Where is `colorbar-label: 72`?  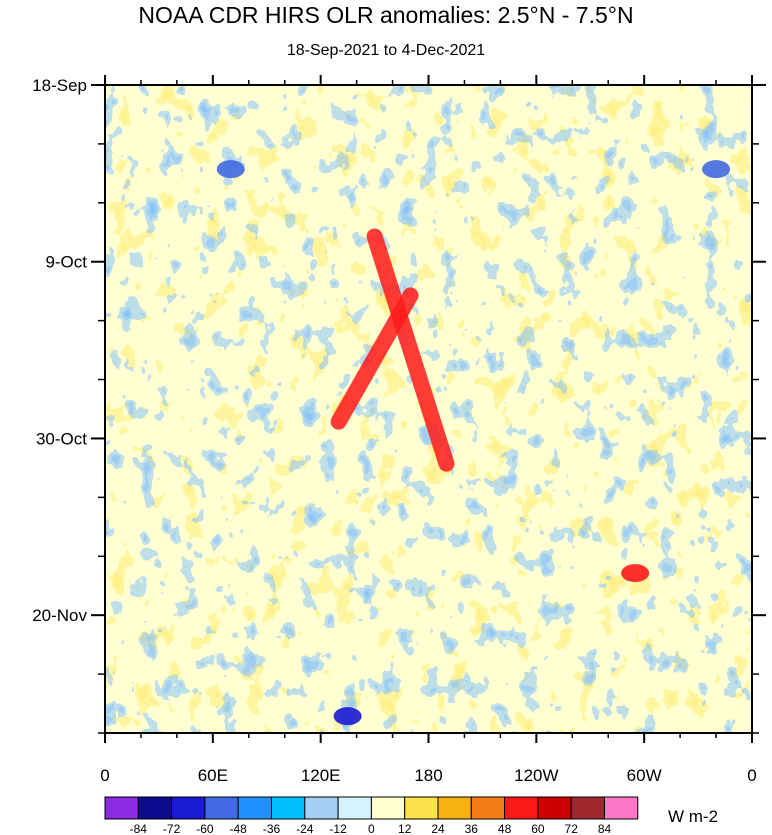 colorbar-label: 72 is located at coordinates (572, 828).